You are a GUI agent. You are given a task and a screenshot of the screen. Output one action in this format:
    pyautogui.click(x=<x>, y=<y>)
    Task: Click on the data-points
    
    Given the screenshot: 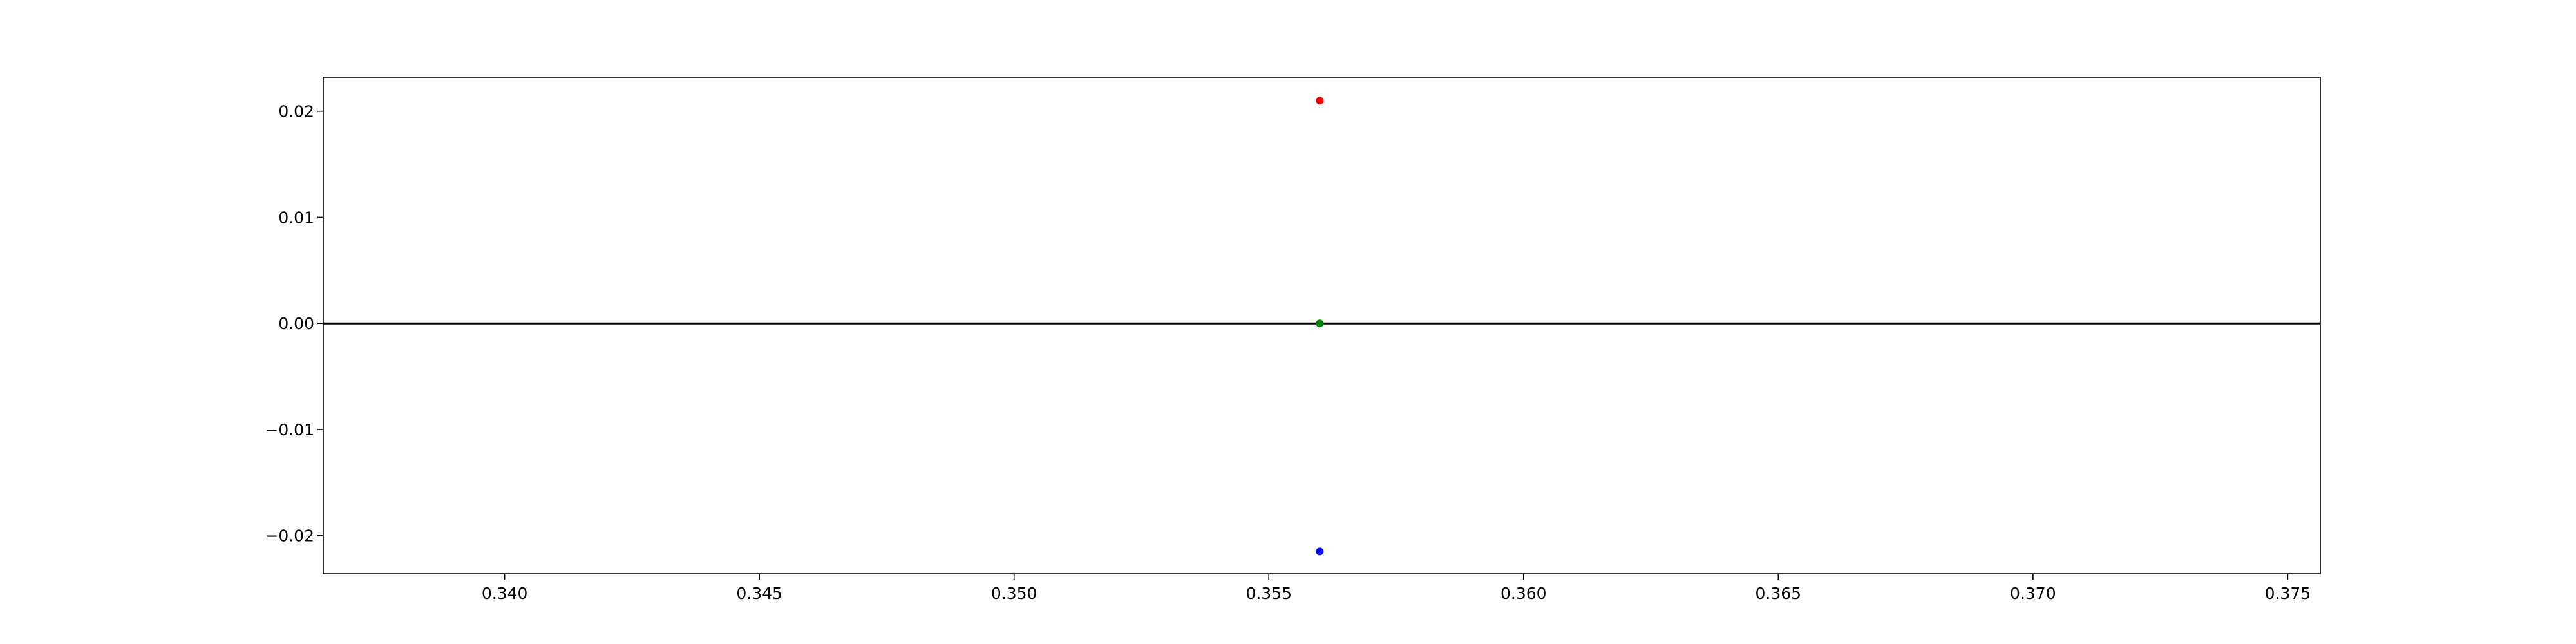 What is the action you would take?
    pyautogui.click(x=1320, y=326)
    